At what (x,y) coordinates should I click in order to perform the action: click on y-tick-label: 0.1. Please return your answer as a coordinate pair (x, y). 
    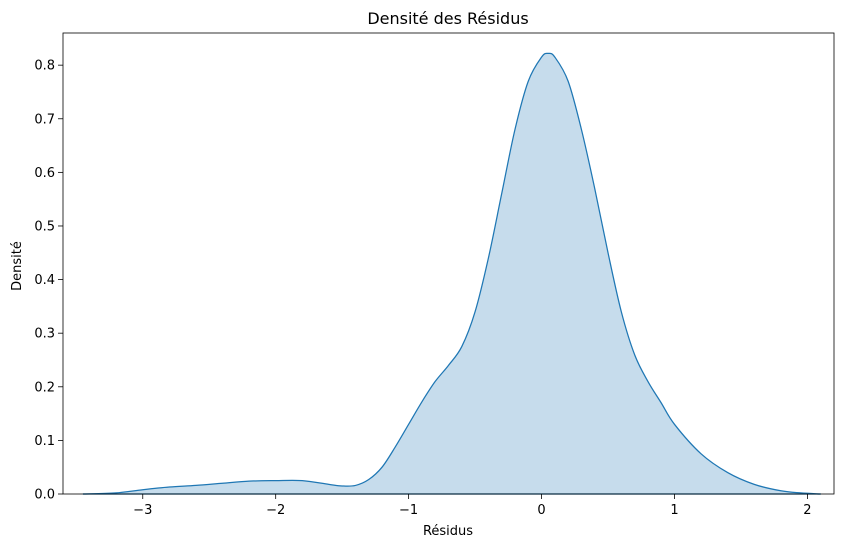
    Looking at the image, I should click on (44, 441).